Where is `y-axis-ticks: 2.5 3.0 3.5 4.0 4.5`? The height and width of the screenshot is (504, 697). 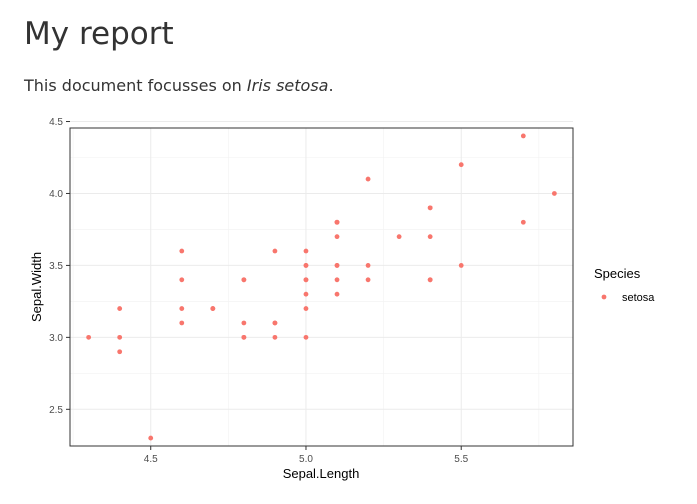 y-axis-ticks: 2.5 3.0 3.5 4.0 4.5 is located at coordinates (59, 266).